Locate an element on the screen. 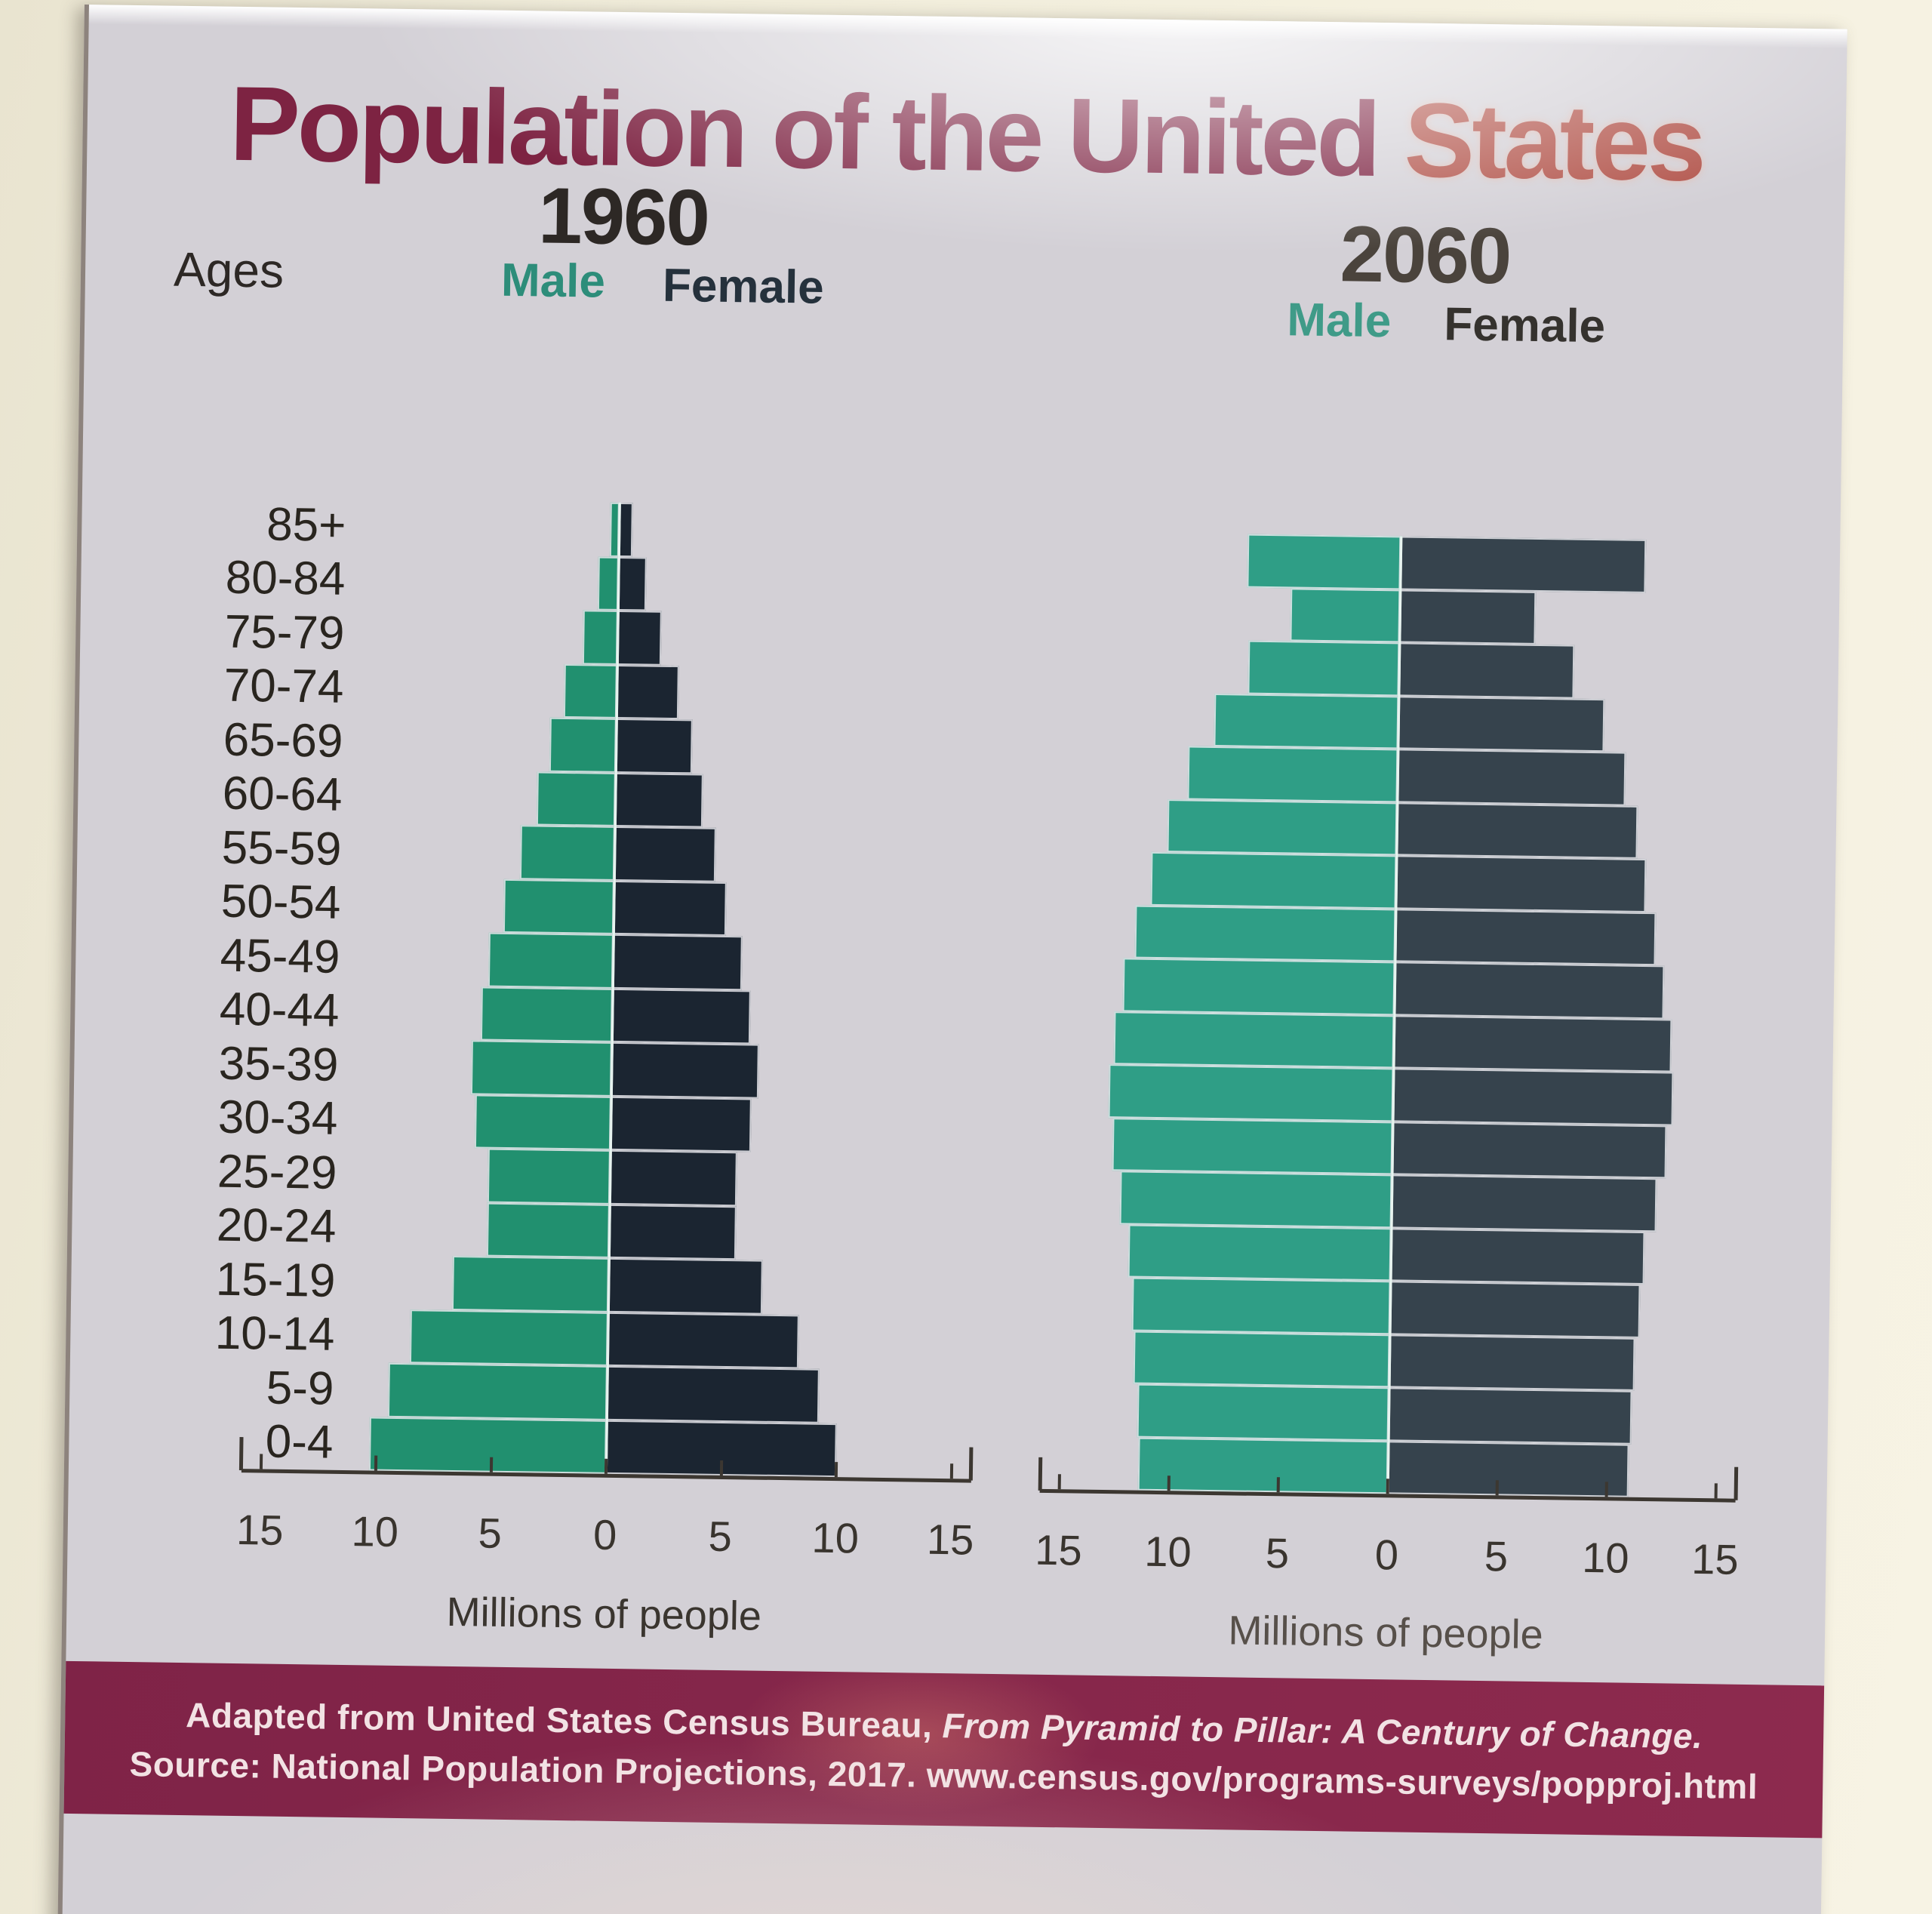  page-top-edge-highlight is located at coordinates (967, 27).